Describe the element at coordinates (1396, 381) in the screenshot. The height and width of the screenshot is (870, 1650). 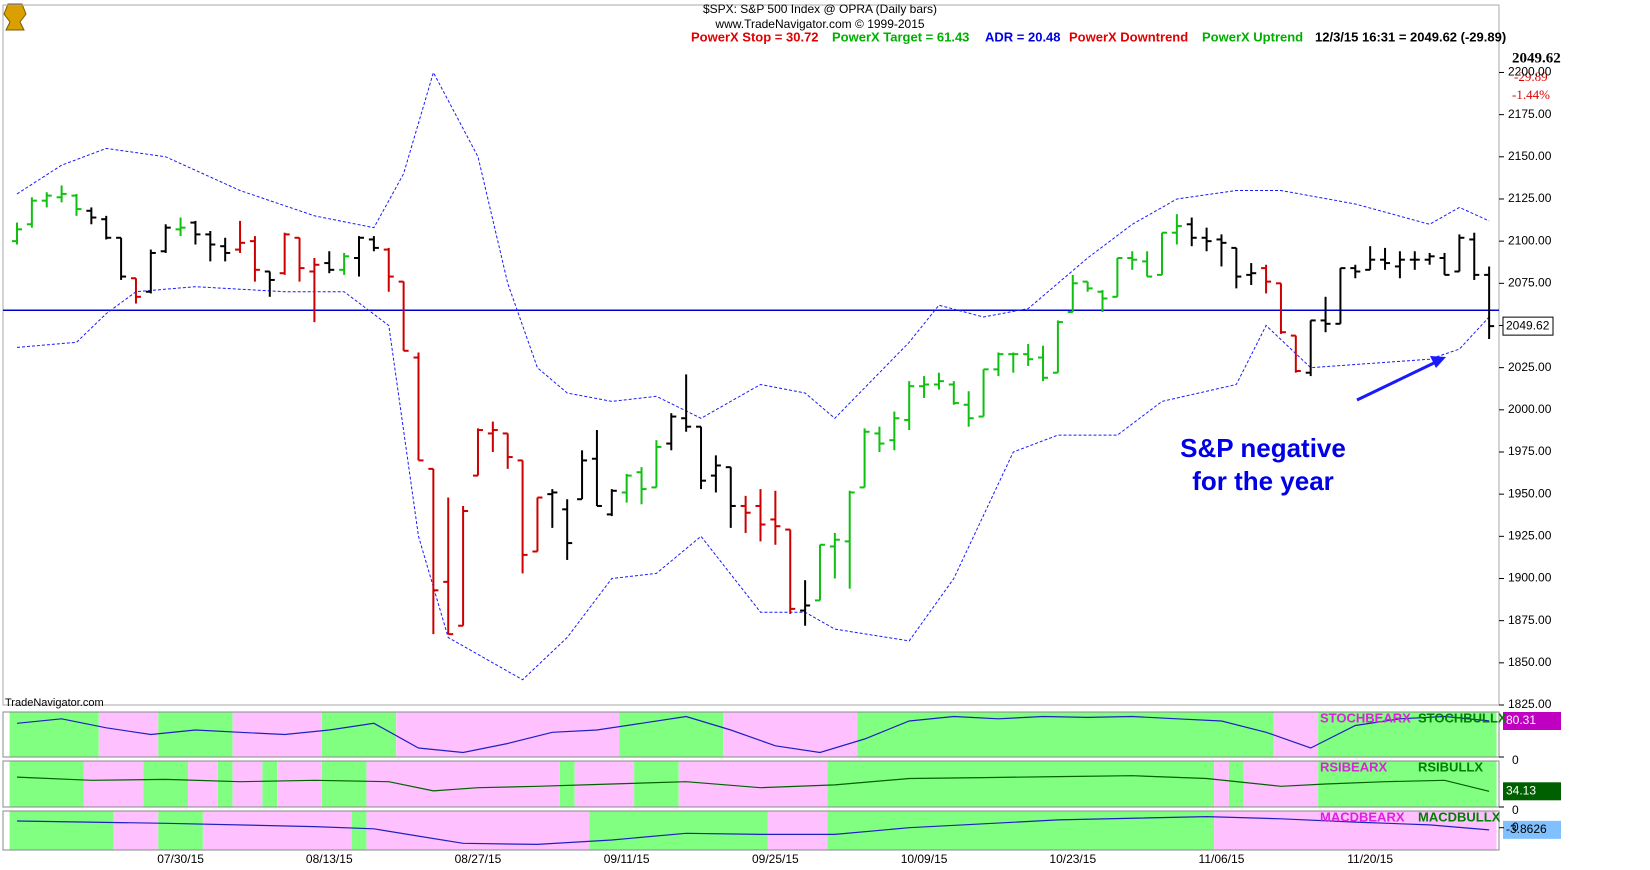
I see `arrow-shaft` at that location.